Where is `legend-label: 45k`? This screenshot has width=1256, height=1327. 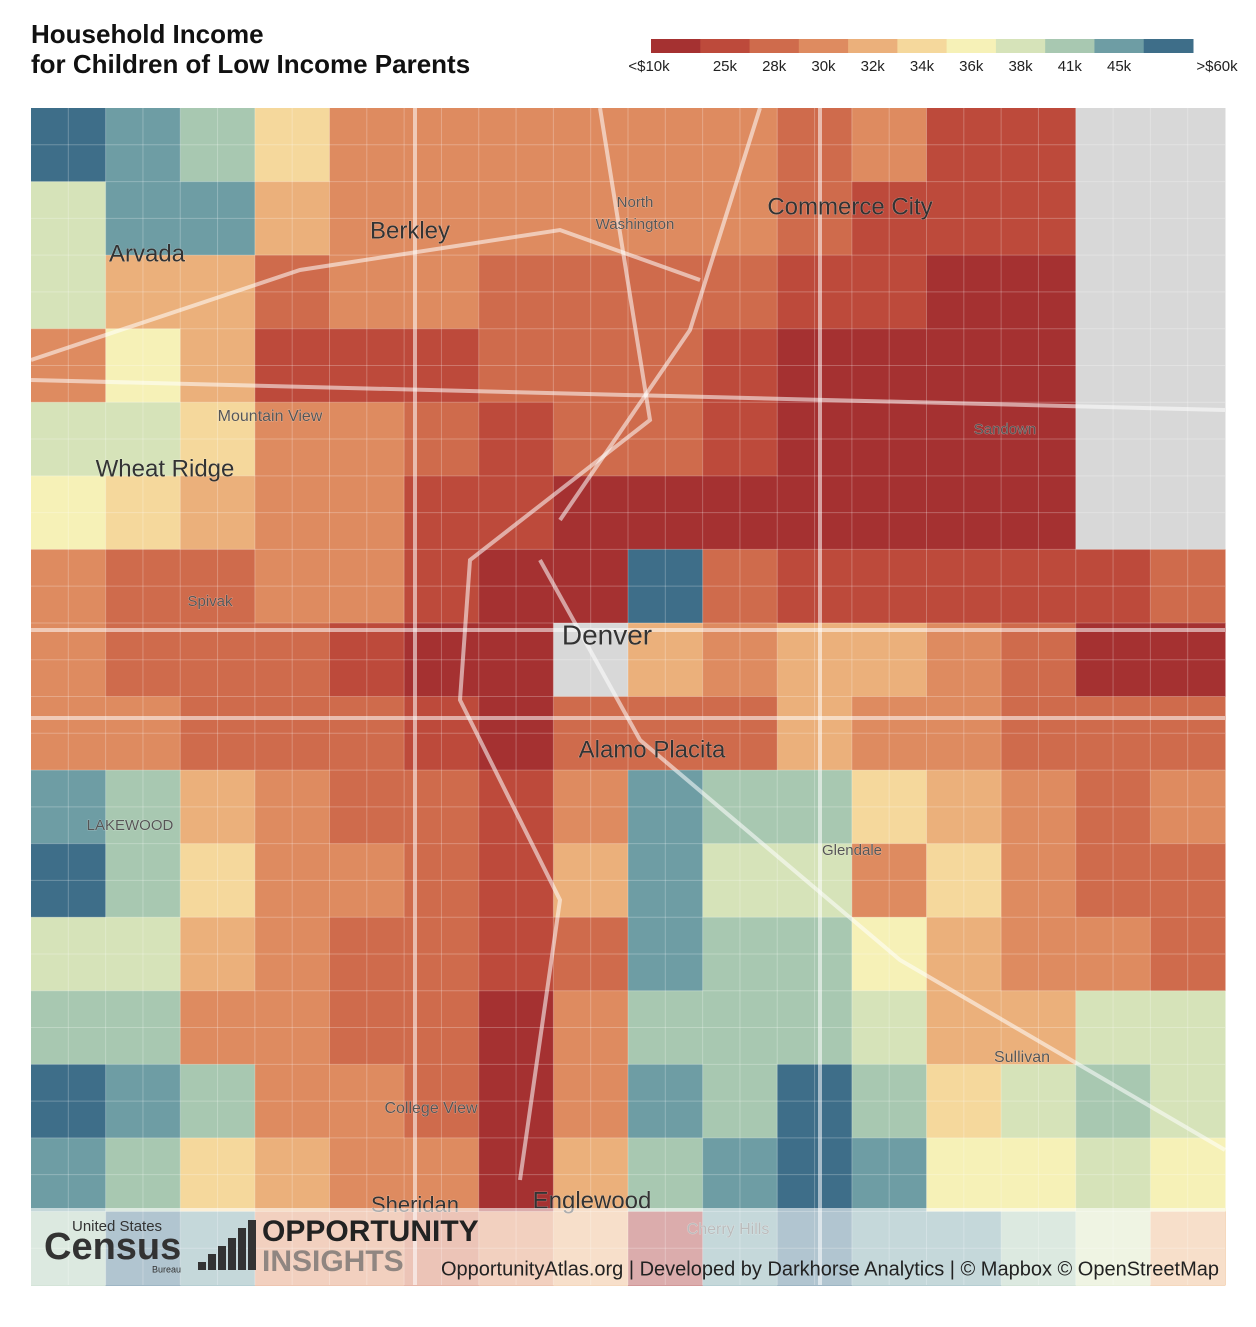
legend-label: 45k is located at coordinates (1119, 66).